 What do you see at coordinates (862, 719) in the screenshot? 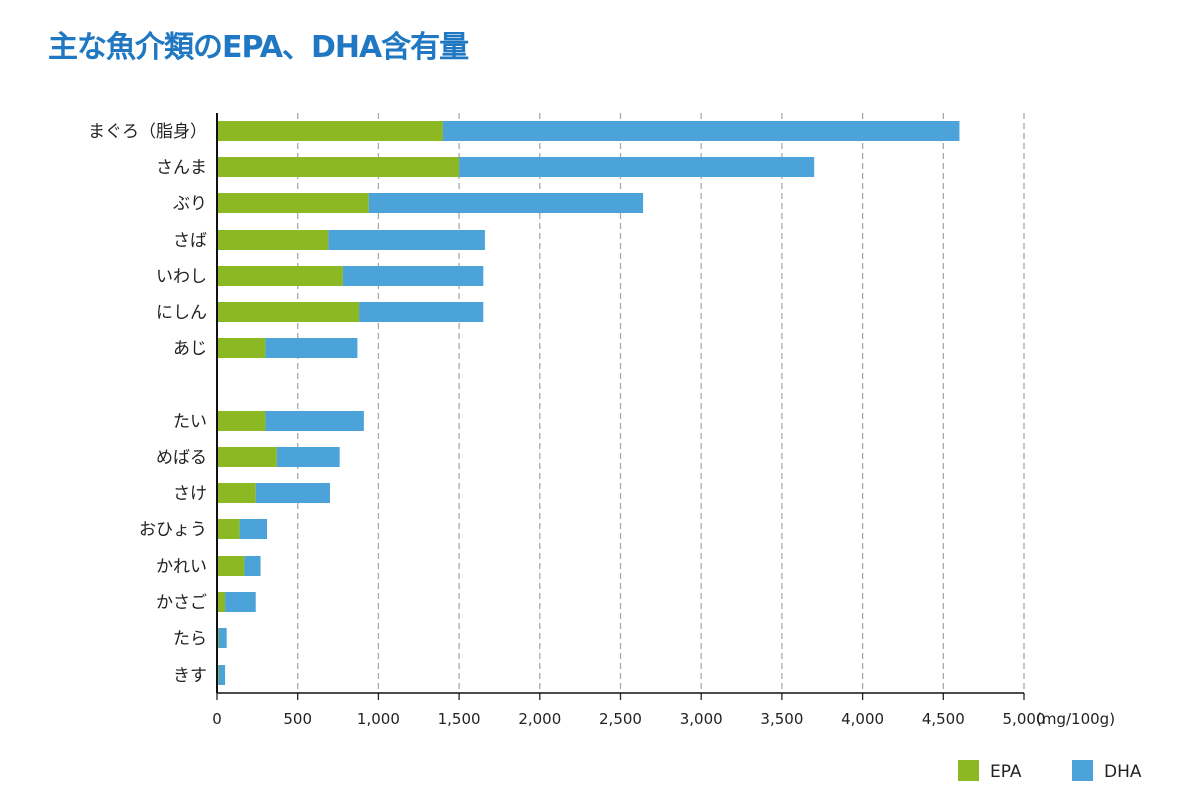
I see `x-tick-label: 4,000` at bounding box center [862, 719].